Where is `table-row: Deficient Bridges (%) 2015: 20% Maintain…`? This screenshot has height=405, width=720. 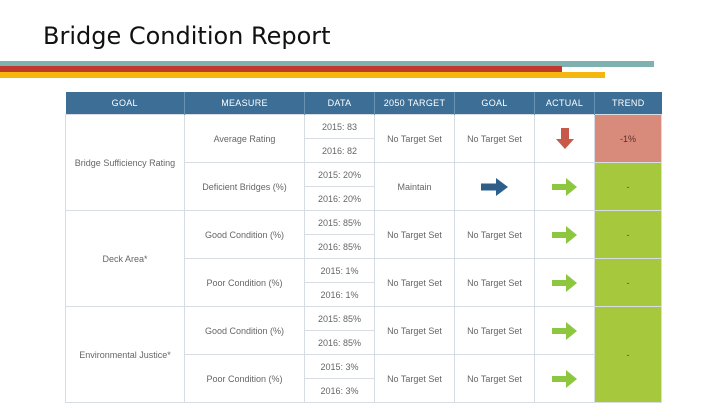
table-row: Deficient Bridges (%) 2015: 20% Maintain… is located at coordinates (364, 186).